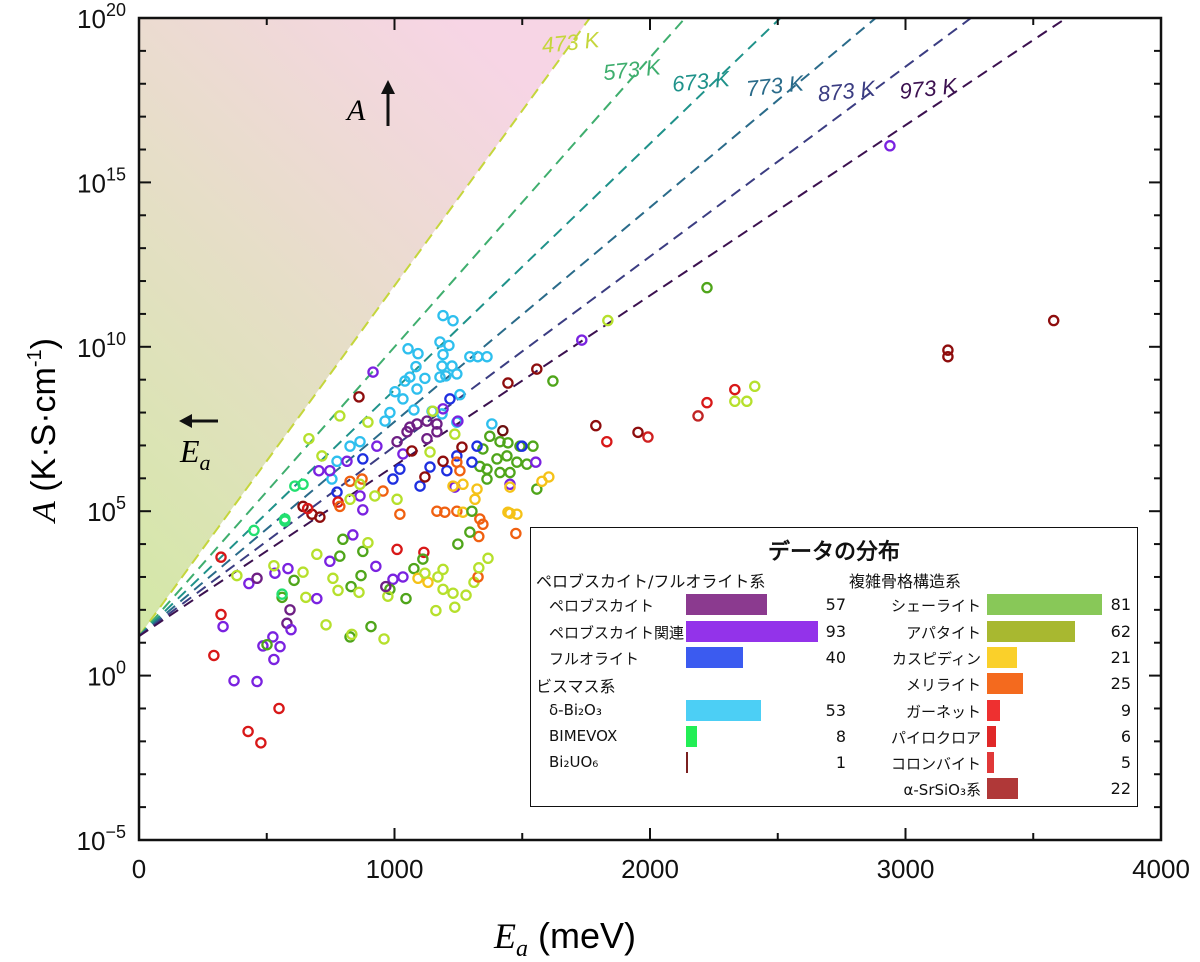  I want to click on legend-item-label: α-SrSiO₃系, so click(942, 790).